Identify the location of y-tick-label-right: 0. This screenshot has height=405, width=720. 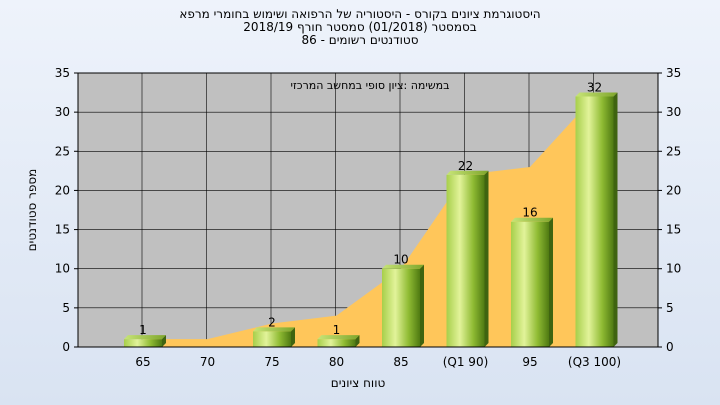
(670, 347).